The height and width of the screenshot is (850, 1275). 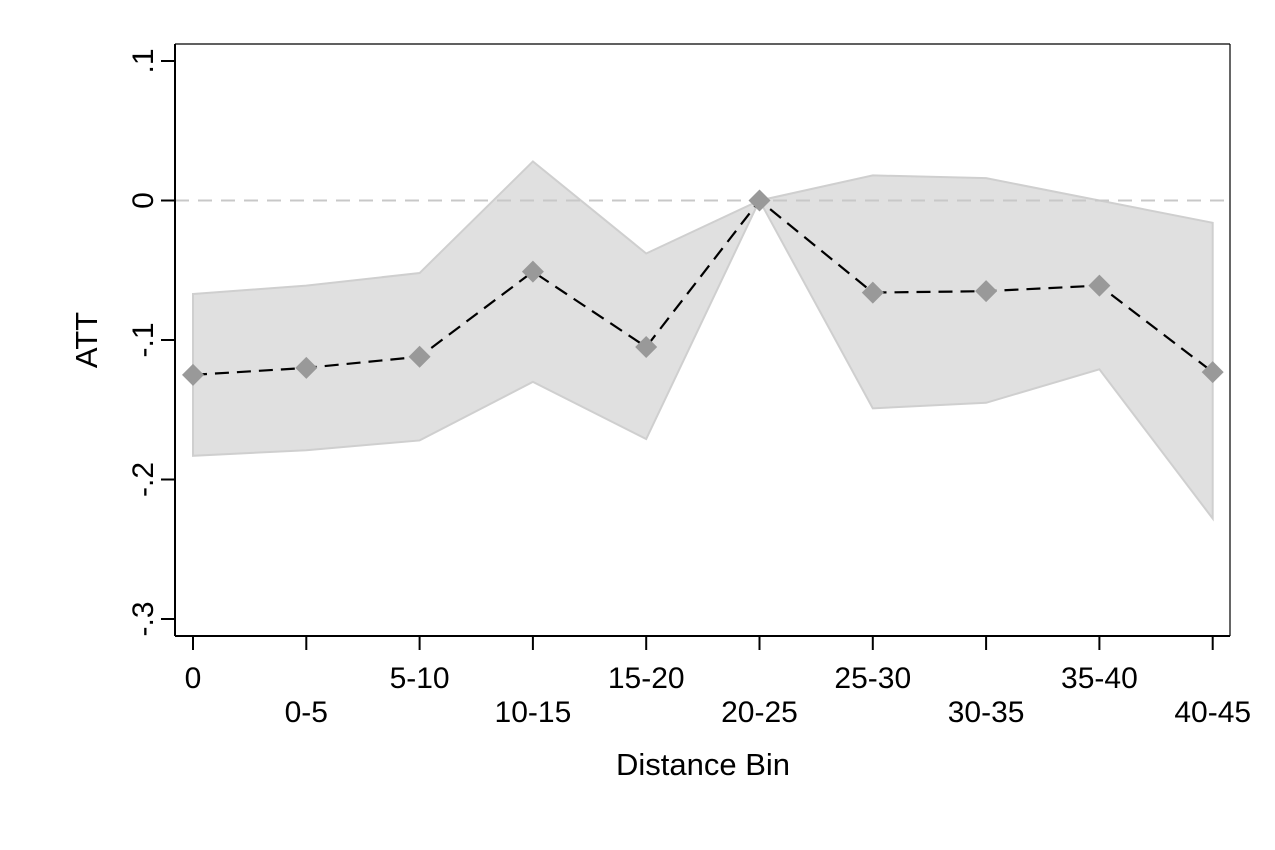 What do you see at coordinates (533, 712) in the screenshot?
I see `x-tick-label: 10-15` at bounding box center [533, 712].